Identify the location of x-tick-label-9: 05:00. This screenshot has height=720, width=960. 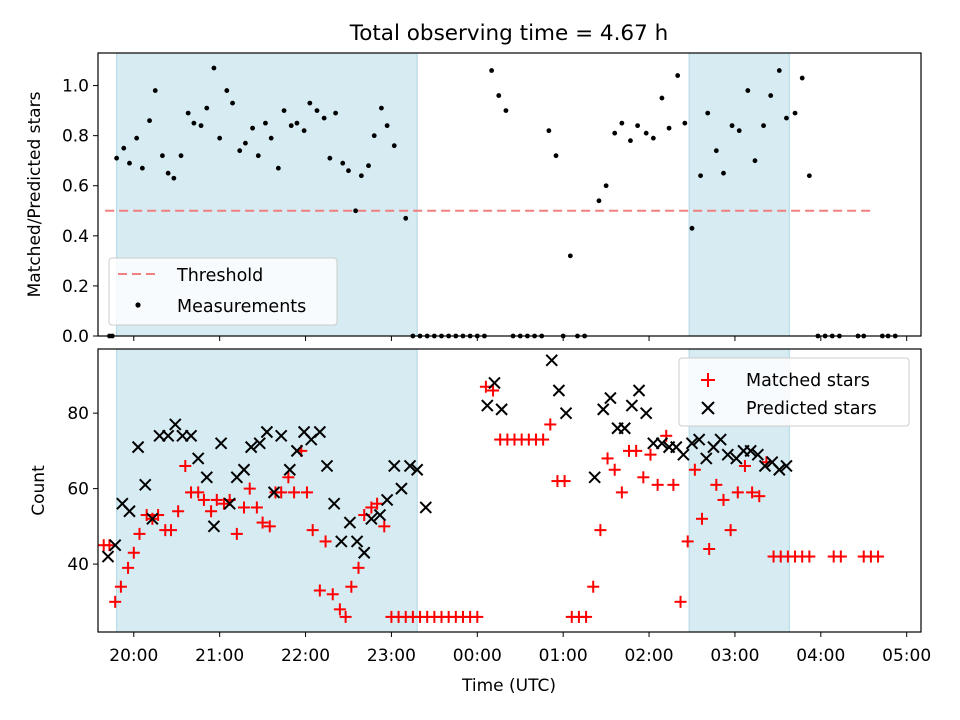
(906, 656).